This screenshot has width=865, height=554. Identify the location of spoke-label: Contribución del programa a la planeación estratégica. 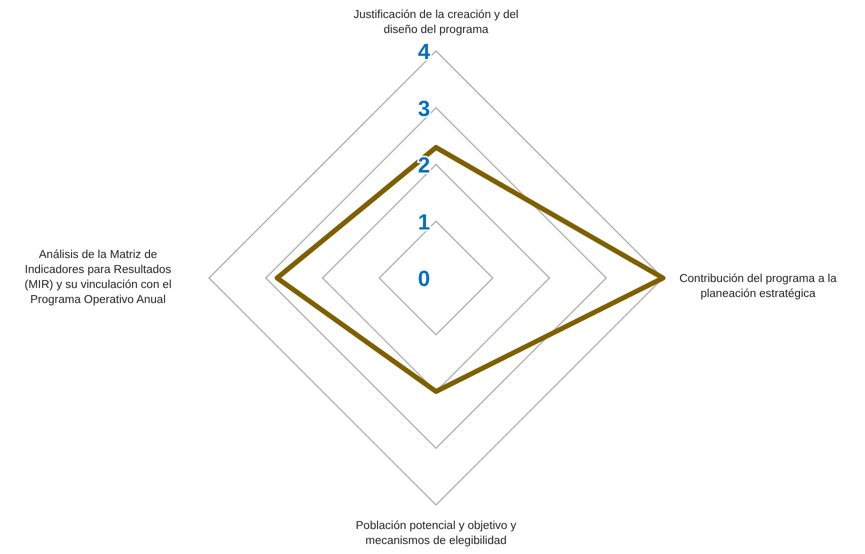
(758, 286).